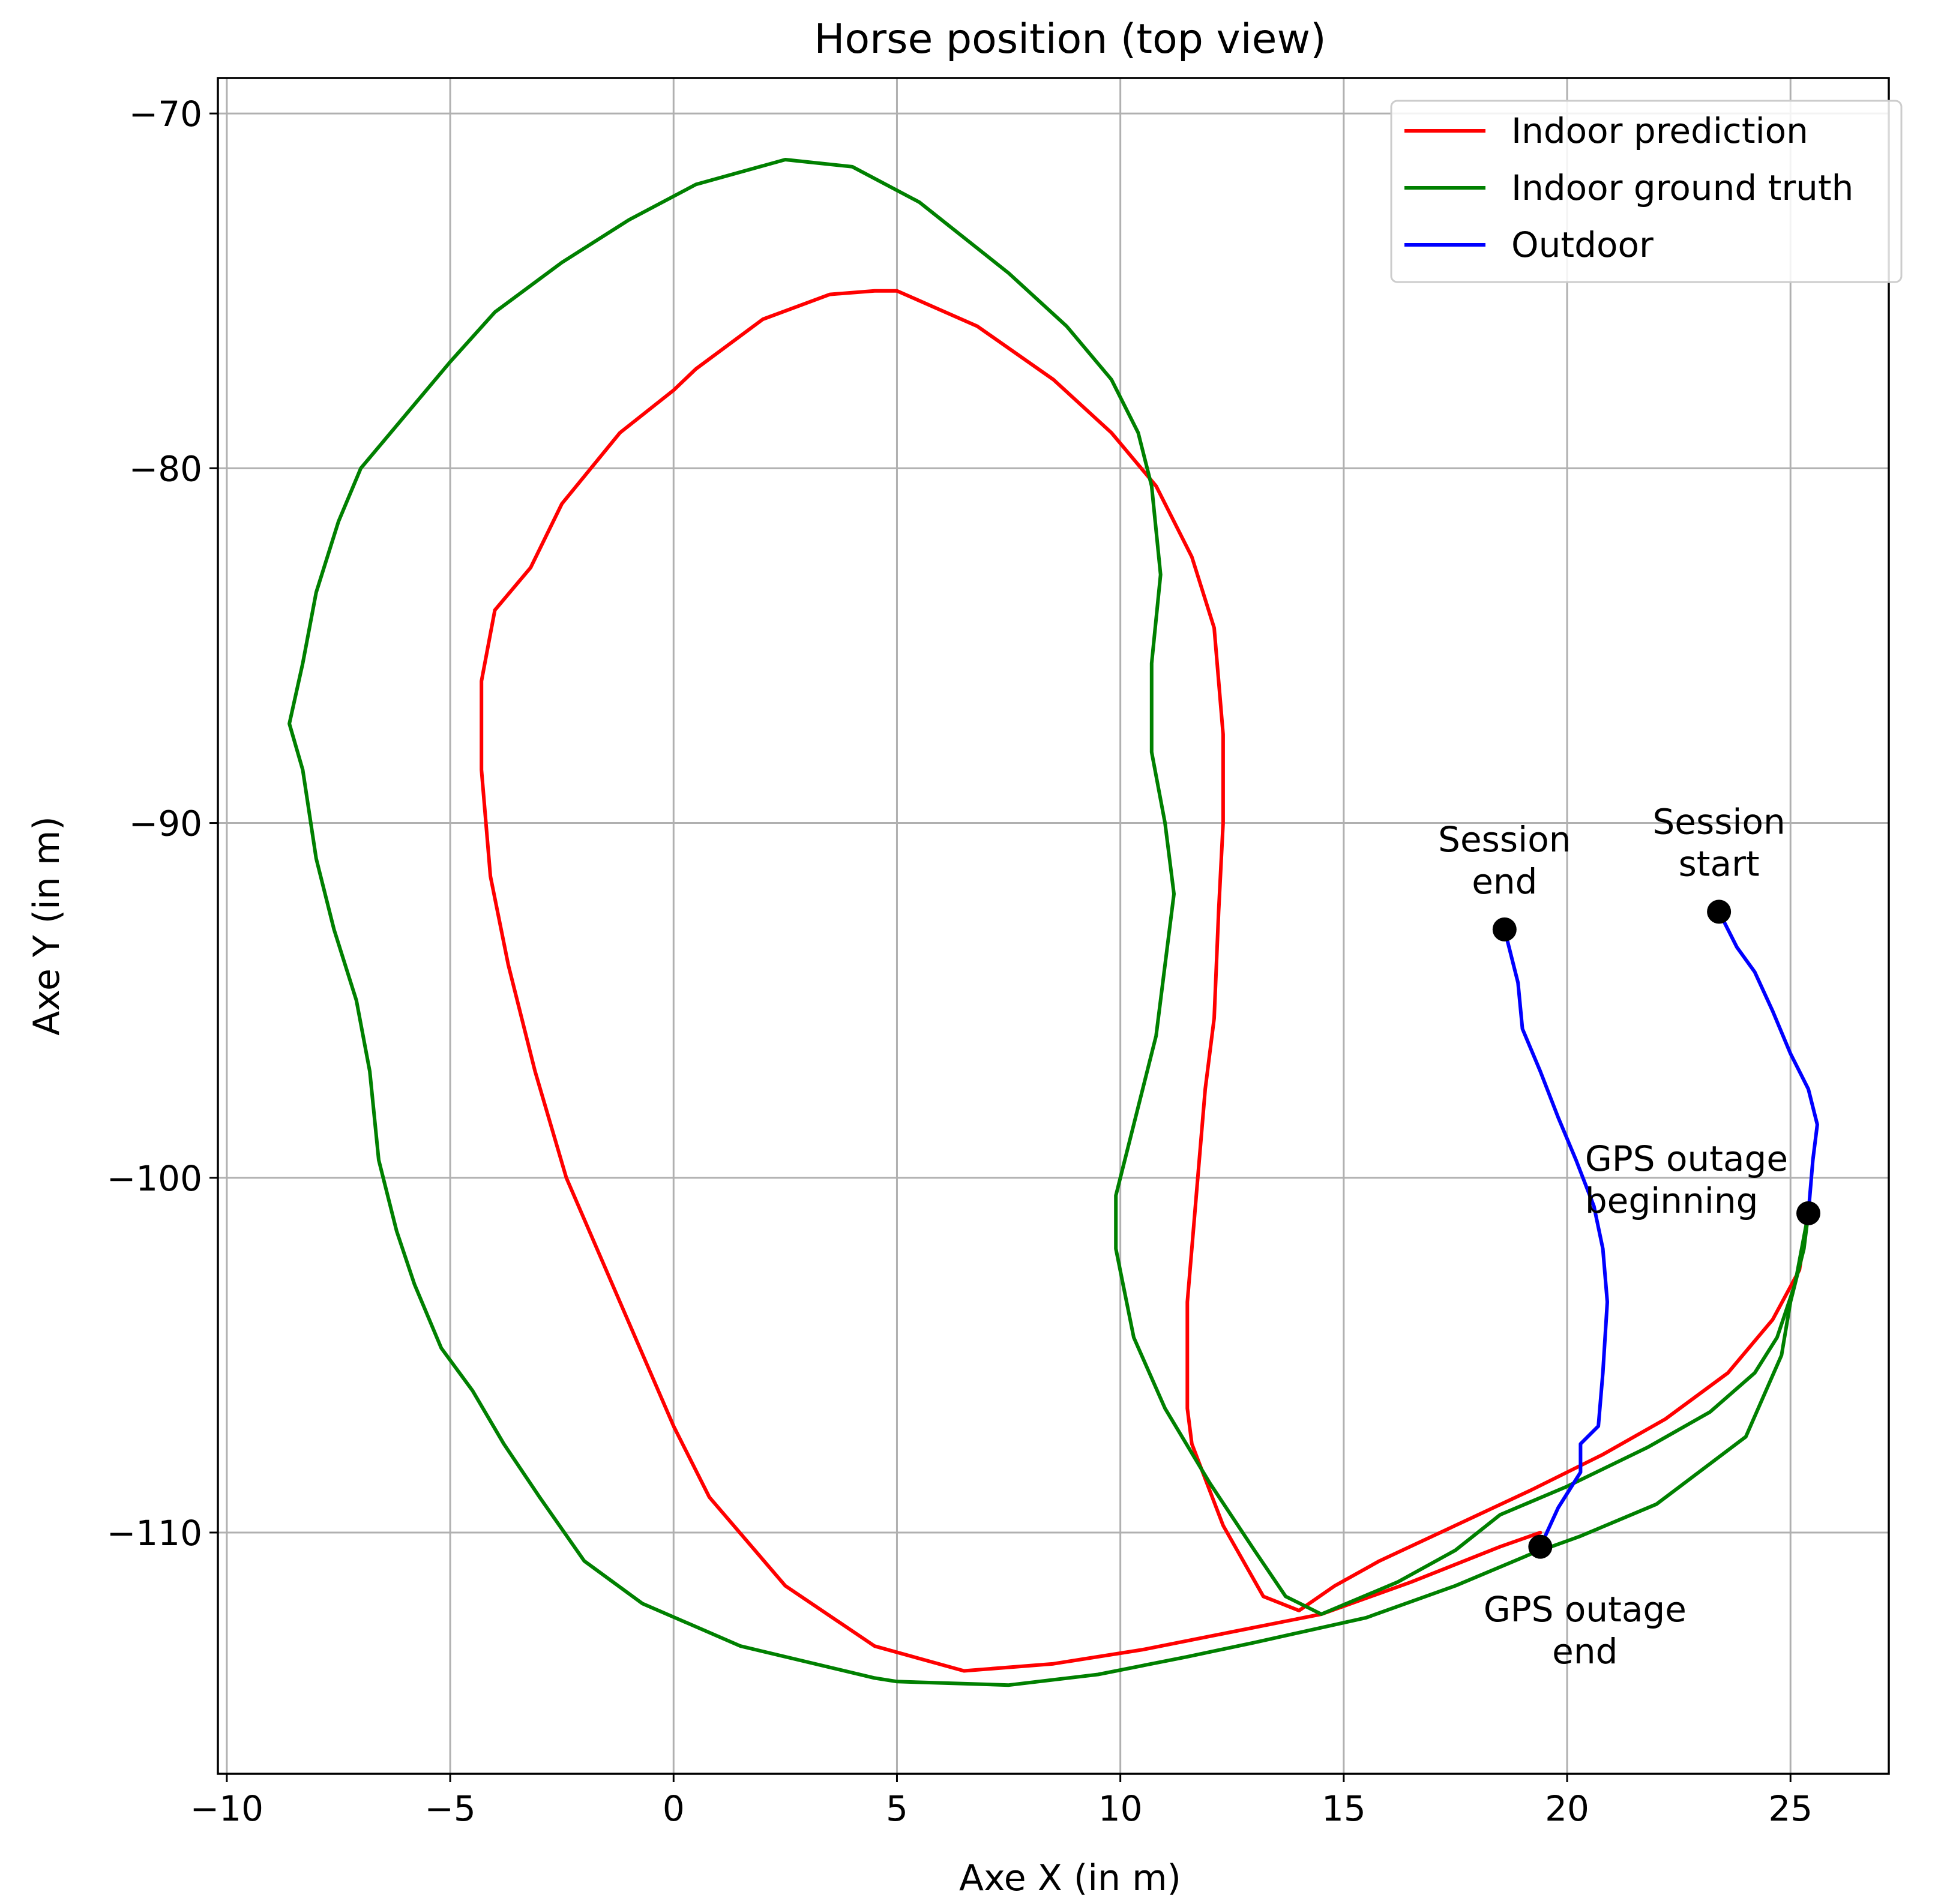  I want to click on gps-outage-end-label: GPS outage end, so click(1585, 1631).